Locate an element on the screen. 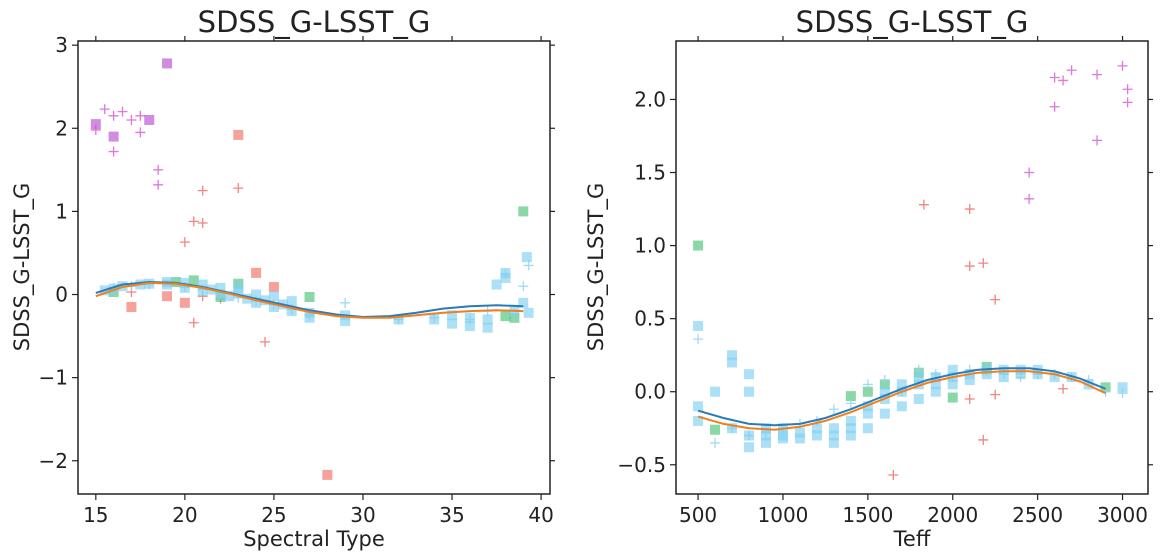 The image size is (1163, 560). y-tick-label: 3 is located at coordinates (61, 45).